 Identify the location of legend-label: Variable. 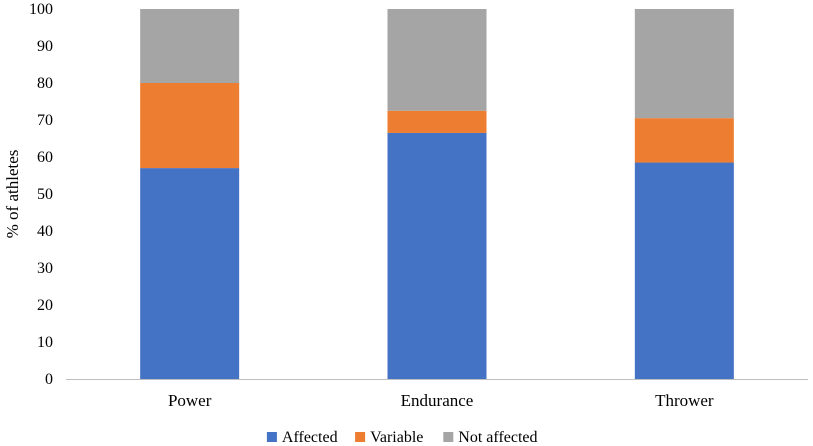
(396, 437).